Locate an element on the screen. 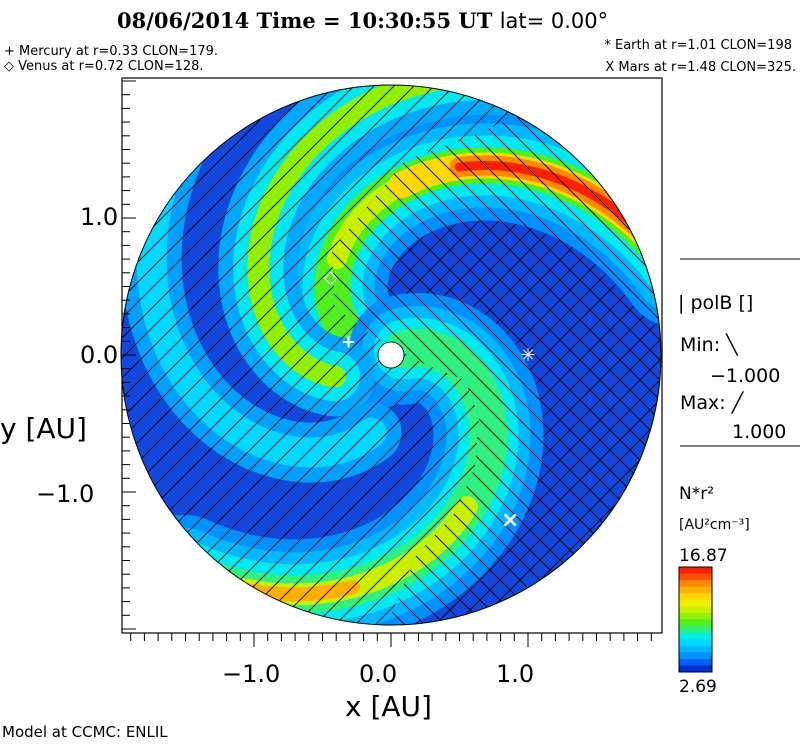 The width and height of the screenshot is (800, 746). title-text: 08/06/2014 Time = 10:30:55 UT is located at coordinates (305, 20).